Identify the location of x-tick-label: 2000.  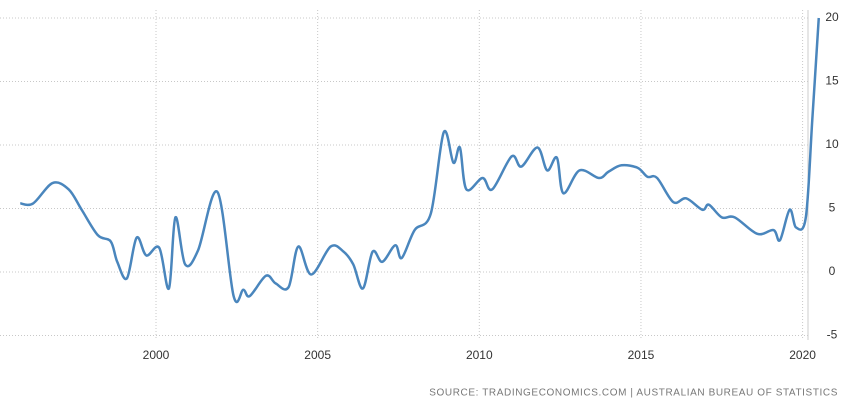
(156, 355).